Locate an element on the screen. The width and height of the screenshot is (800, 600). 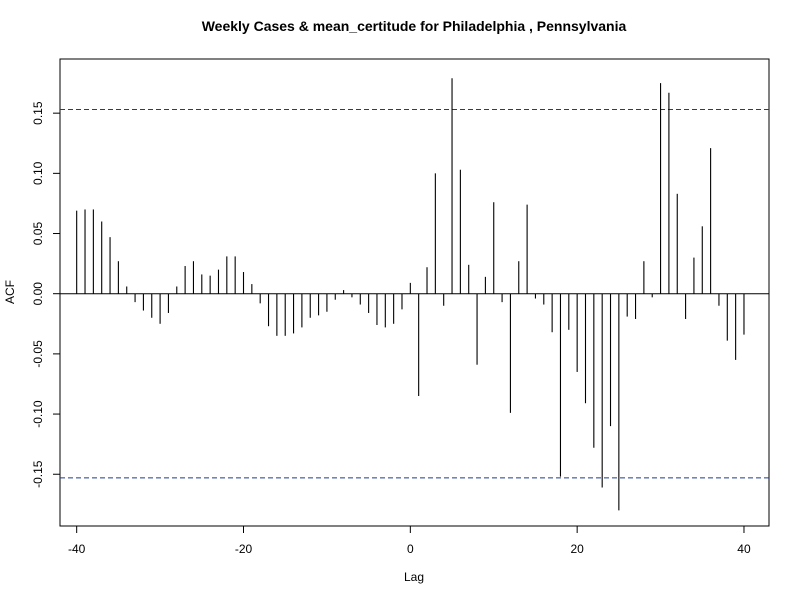
y-tick-label: 0.05 is located at coordinates (38, 234).